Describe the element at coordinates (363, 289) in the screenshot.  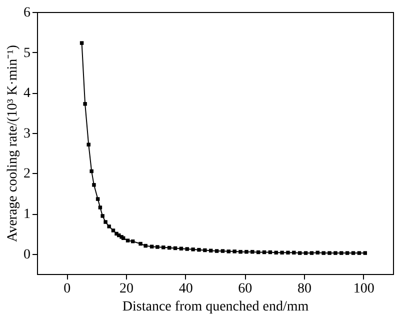
I see `x-tick-label: 100` at that location.